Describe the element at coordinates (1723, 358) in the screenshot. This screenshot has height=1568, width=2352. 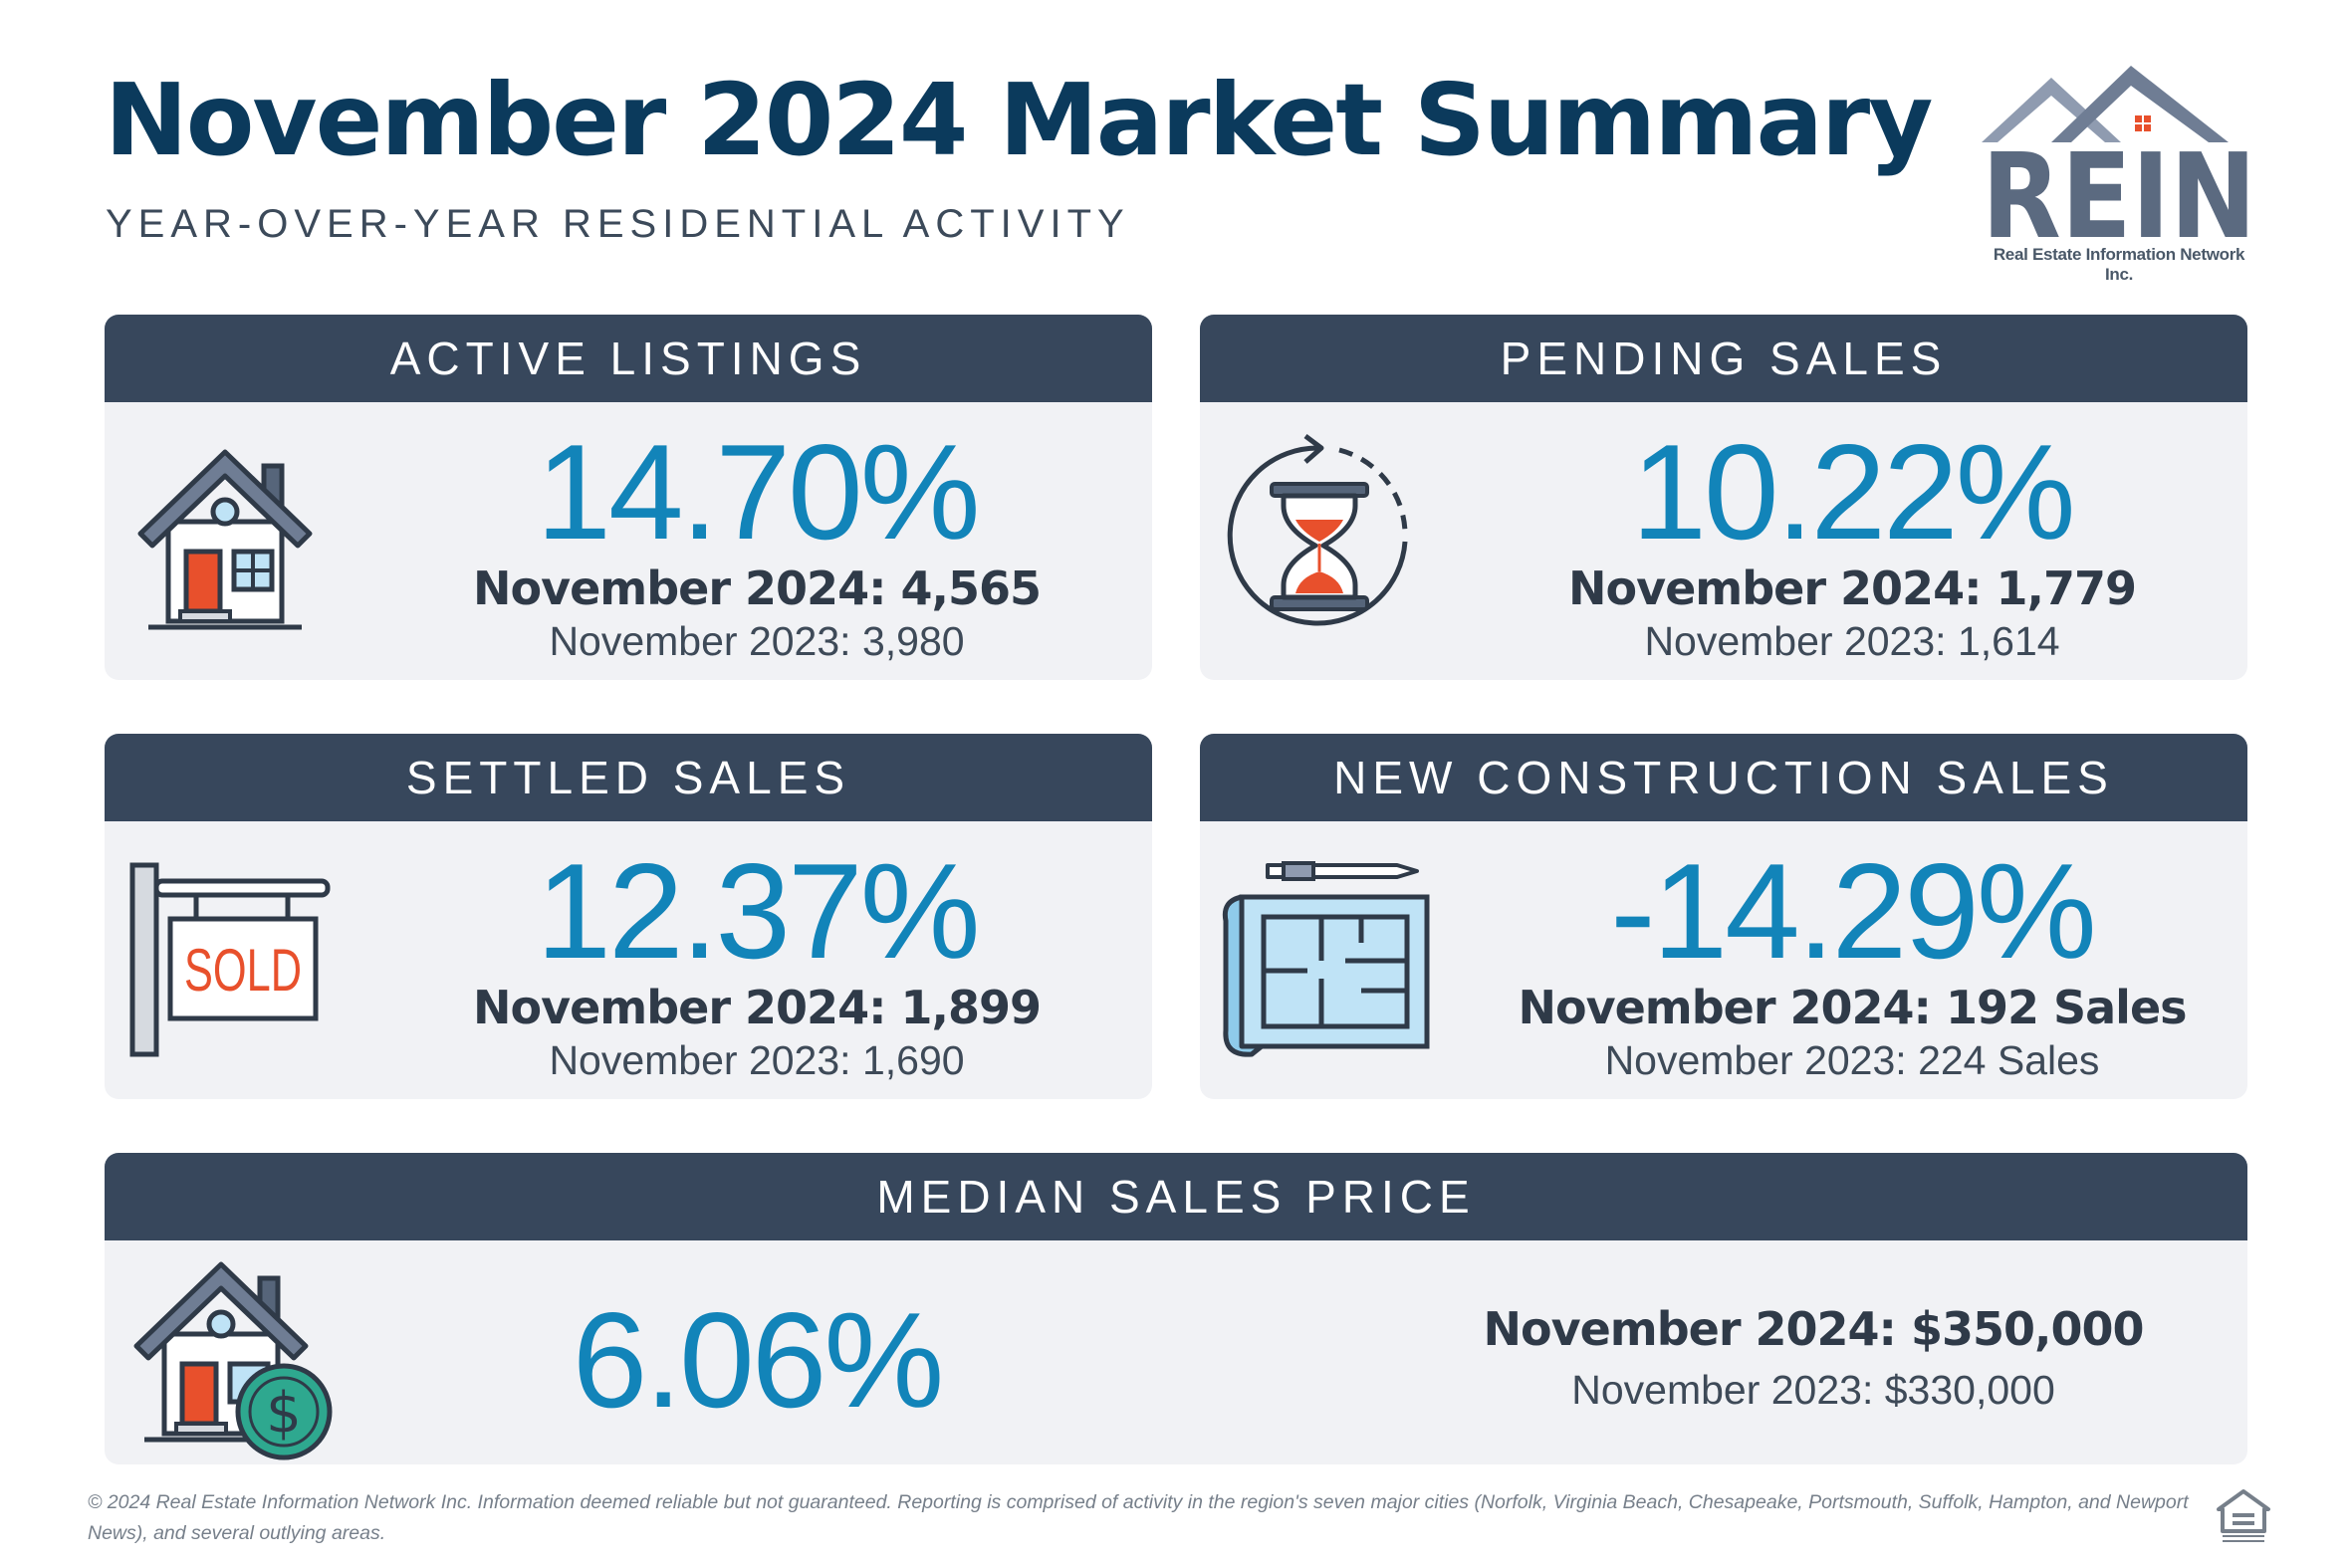
I see `card-title: PENDING SALES` at that location.